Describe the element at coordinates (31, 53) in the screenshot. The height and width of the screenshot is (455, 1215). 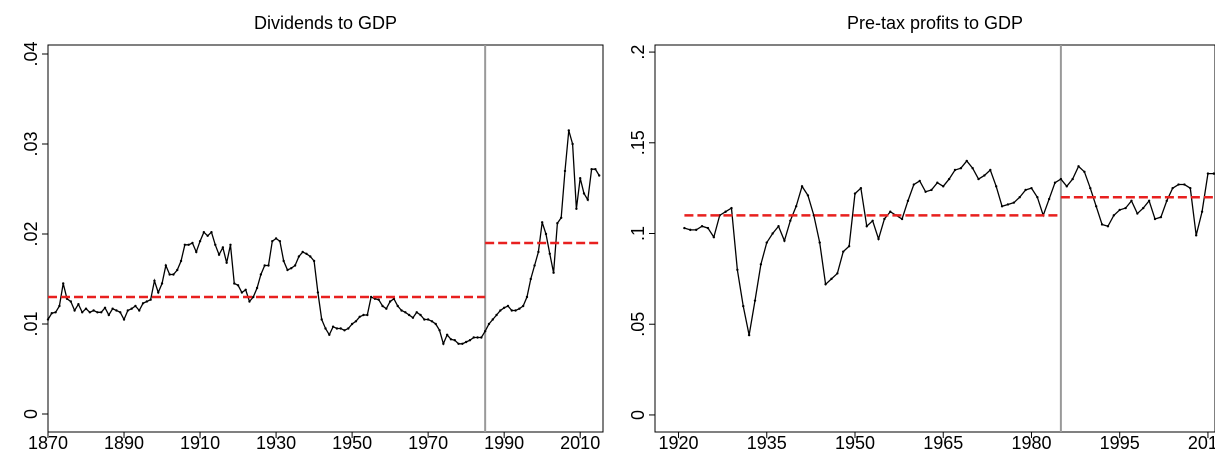
I see `y-tick-label: .04` at that location.